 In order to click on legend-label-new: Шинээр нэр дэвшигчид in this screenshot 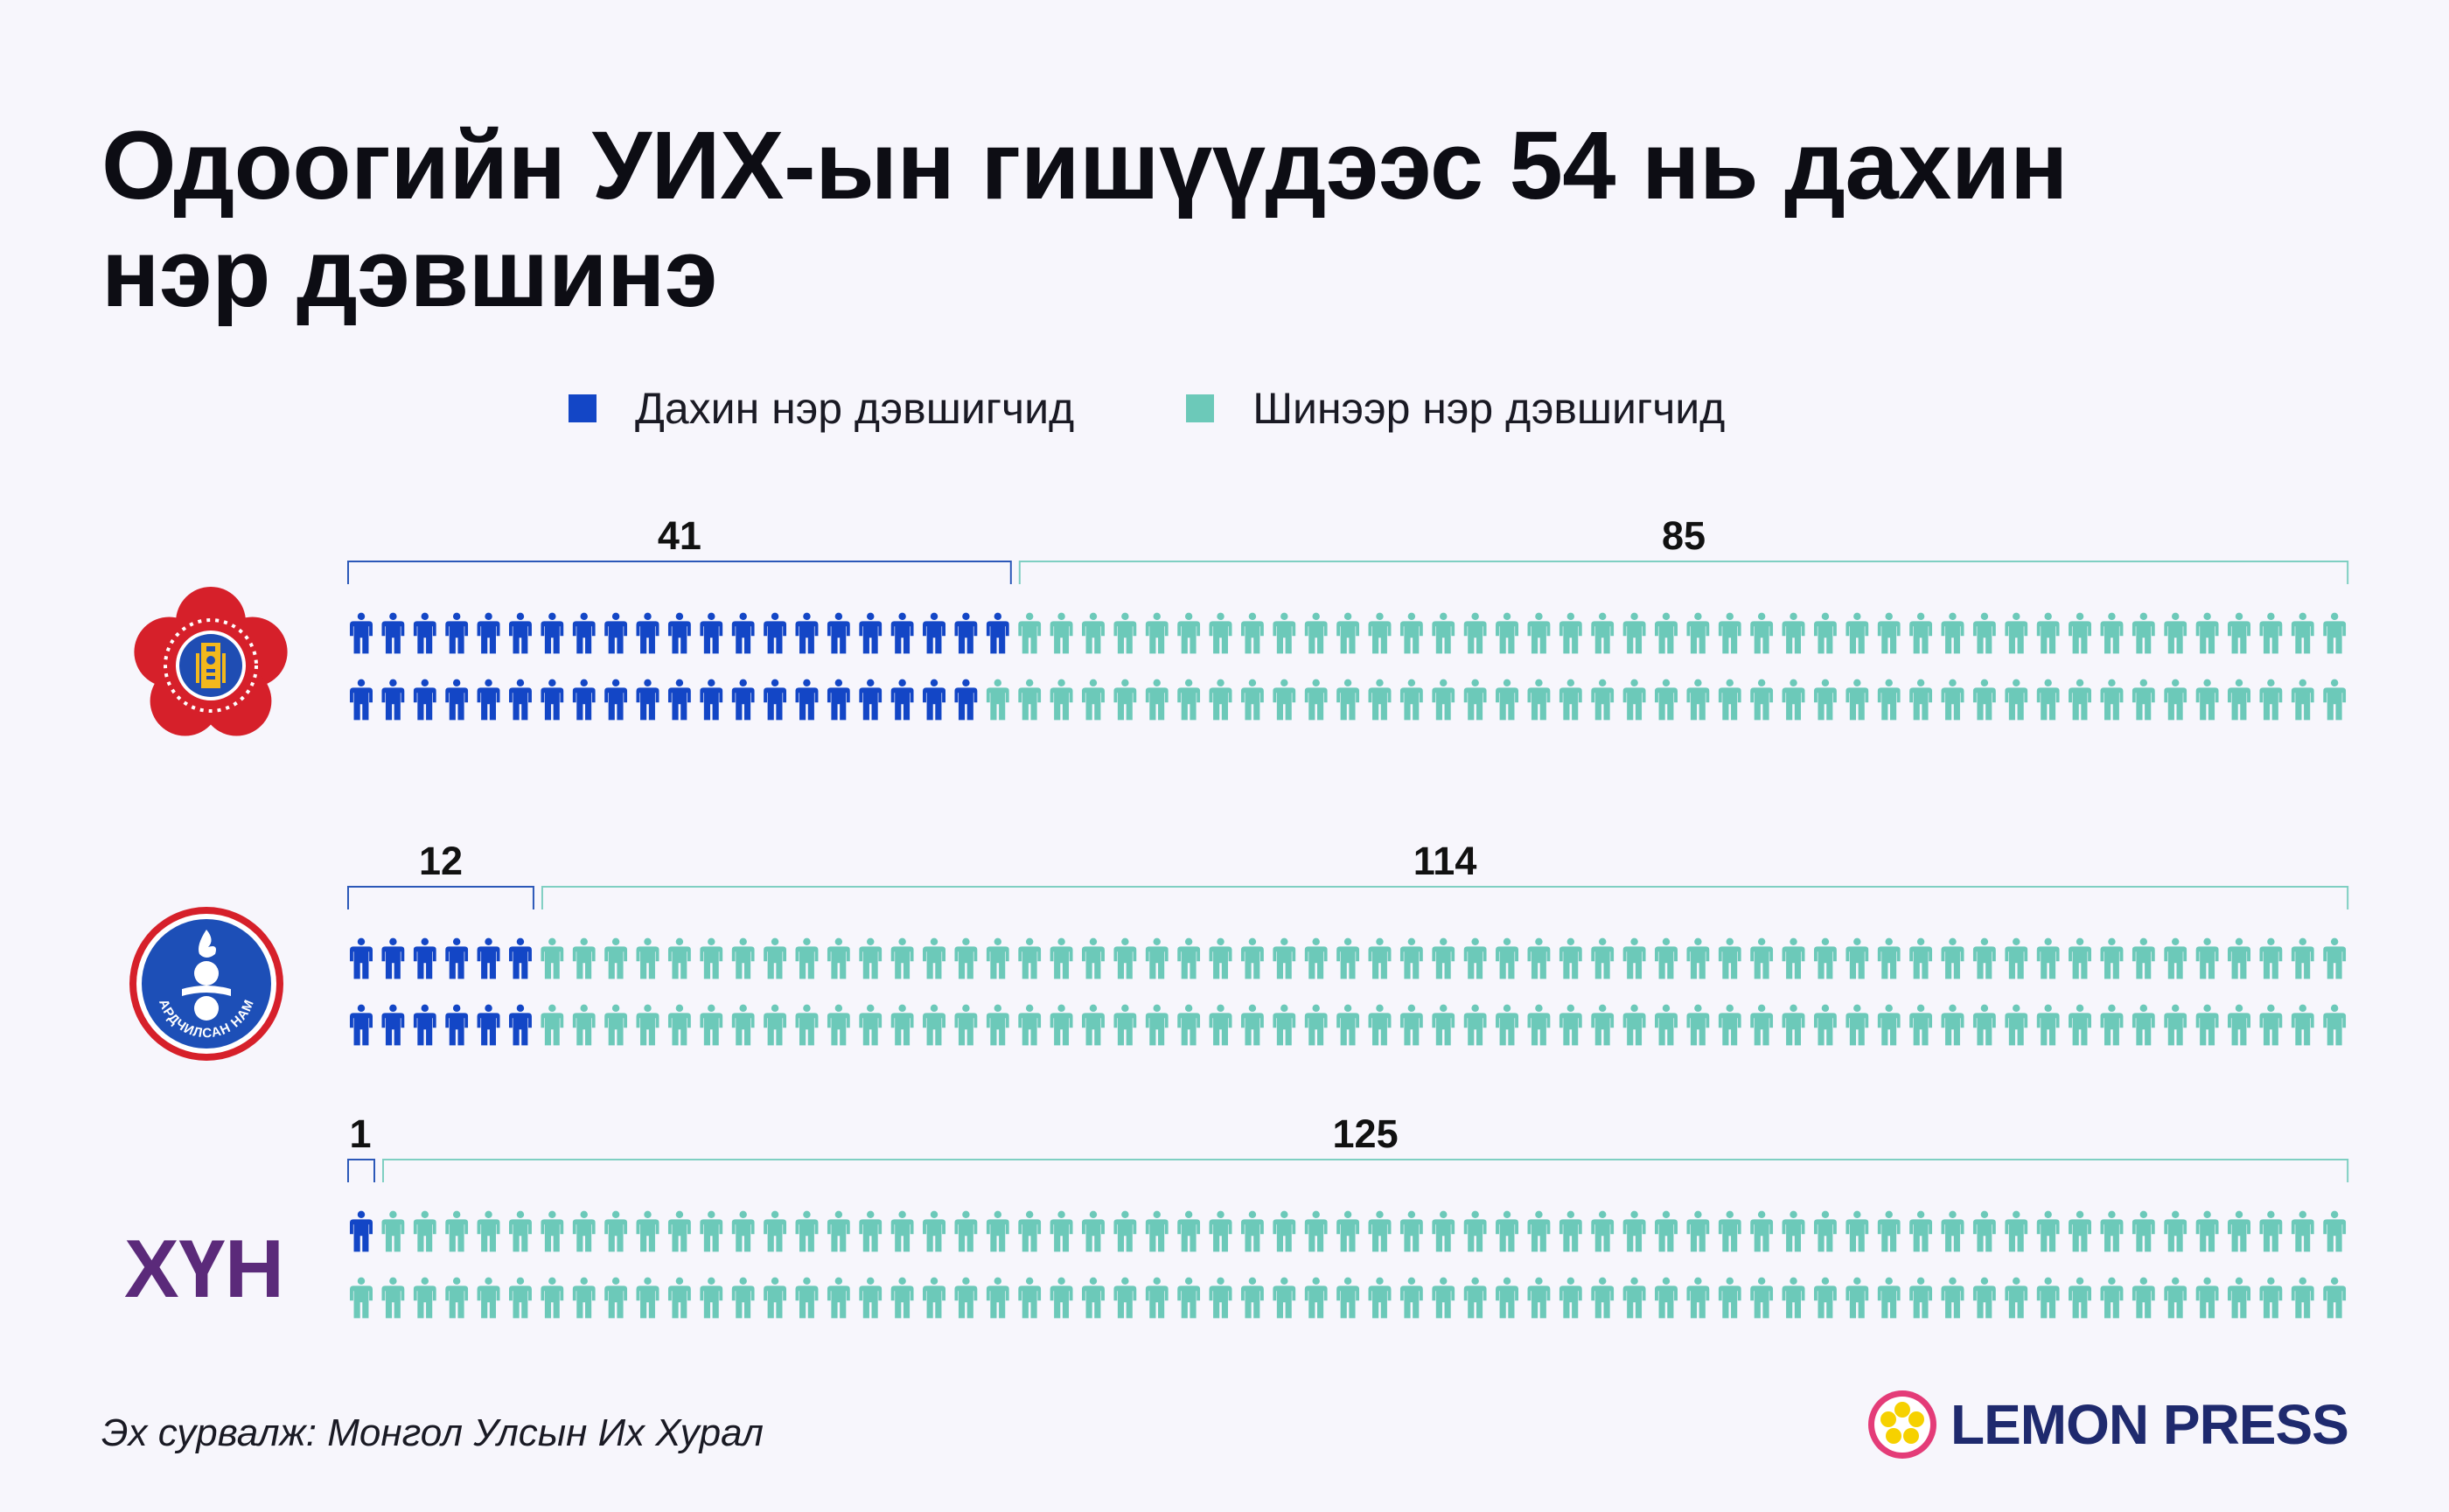, I will do `click(1489, 409)`.